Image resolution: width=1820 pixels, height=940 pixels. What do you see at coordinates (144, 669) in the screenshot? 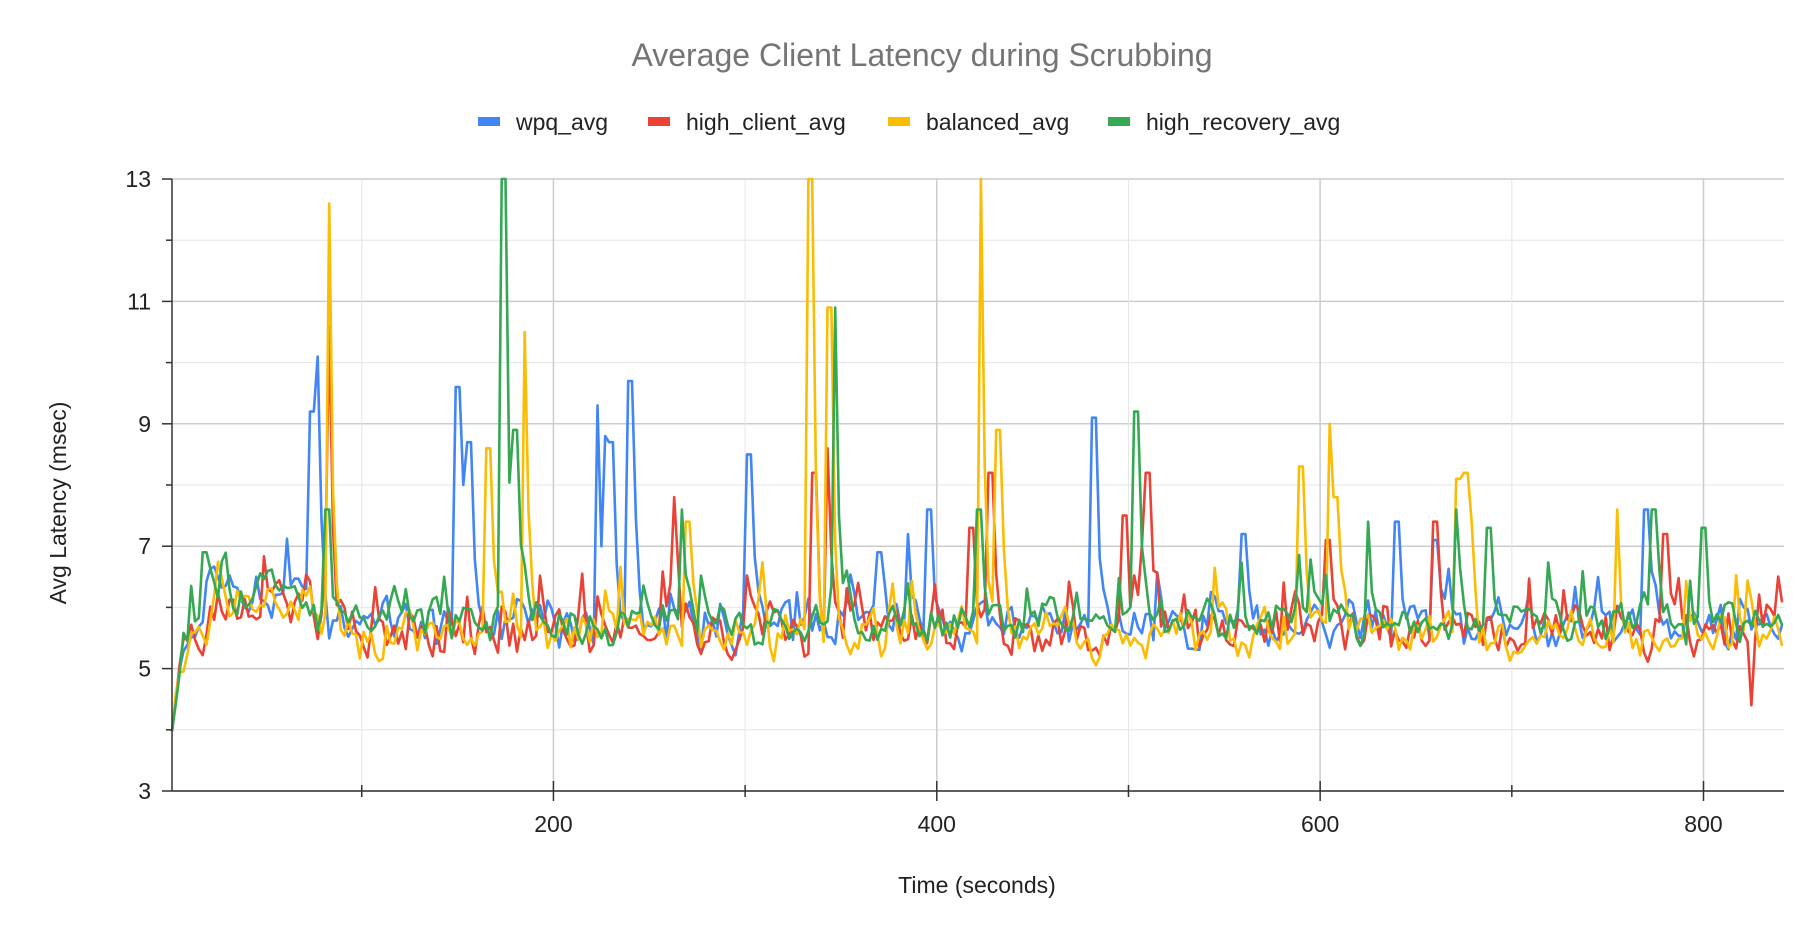
I see `y-tick-label: 5` at bounding box center [144, 669].